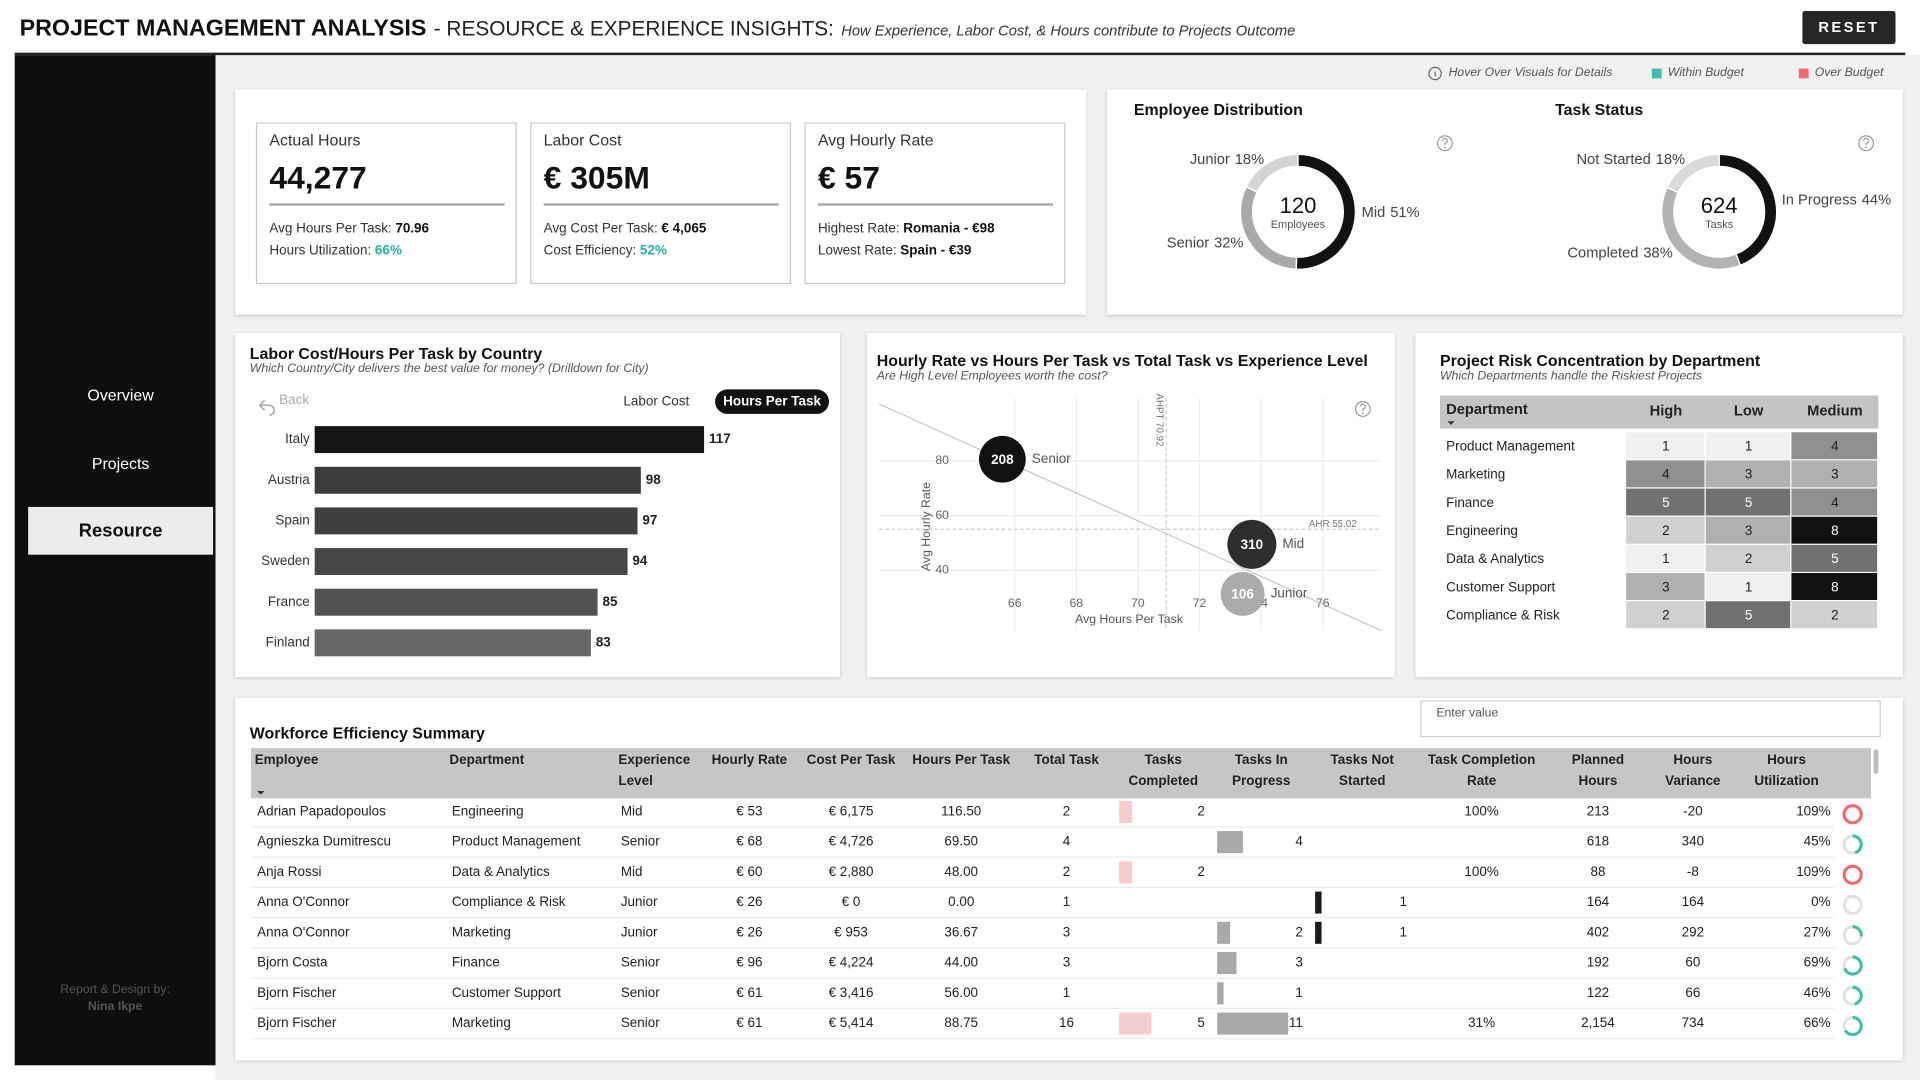  What do you see at coordinates (772, 401) in the screenshot?
I see `toggle-button: Hours Per Task` at bounding box center [772, 401].